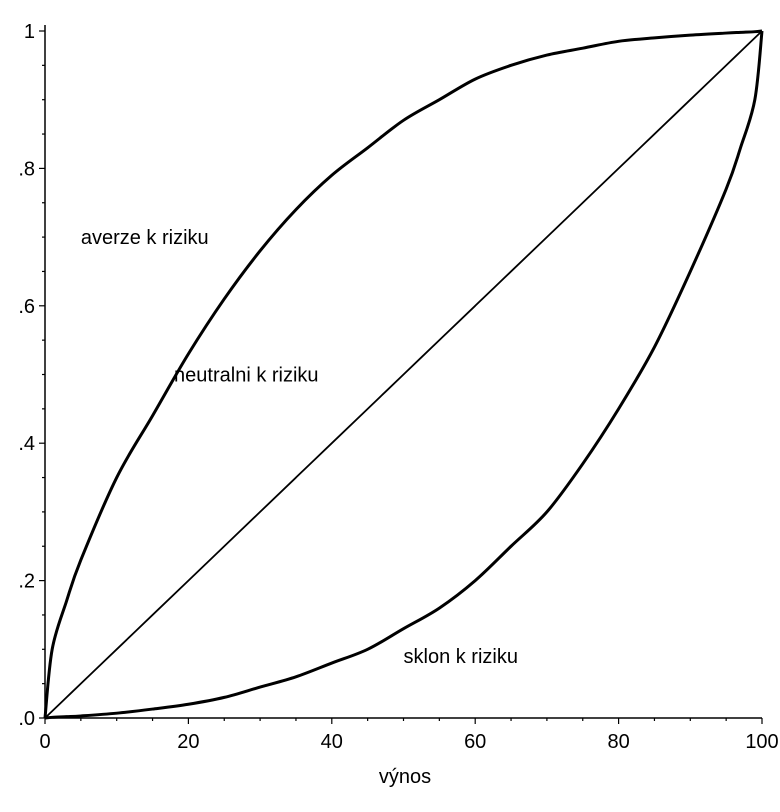 The height and width of the screenshot is (812, 780). I want to click on x-tick-label: 20, so click(188, 742).